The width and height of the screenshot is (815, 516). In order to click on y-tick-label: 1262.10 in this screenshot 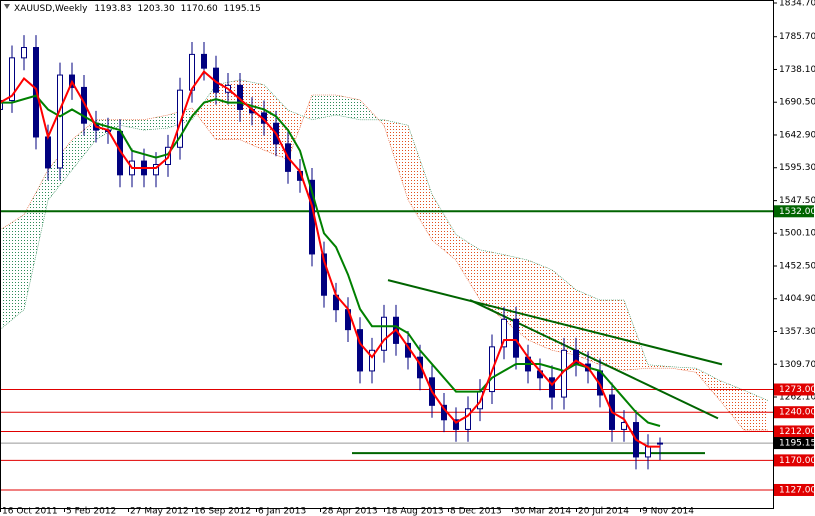, I will do `click(797, 398)`.